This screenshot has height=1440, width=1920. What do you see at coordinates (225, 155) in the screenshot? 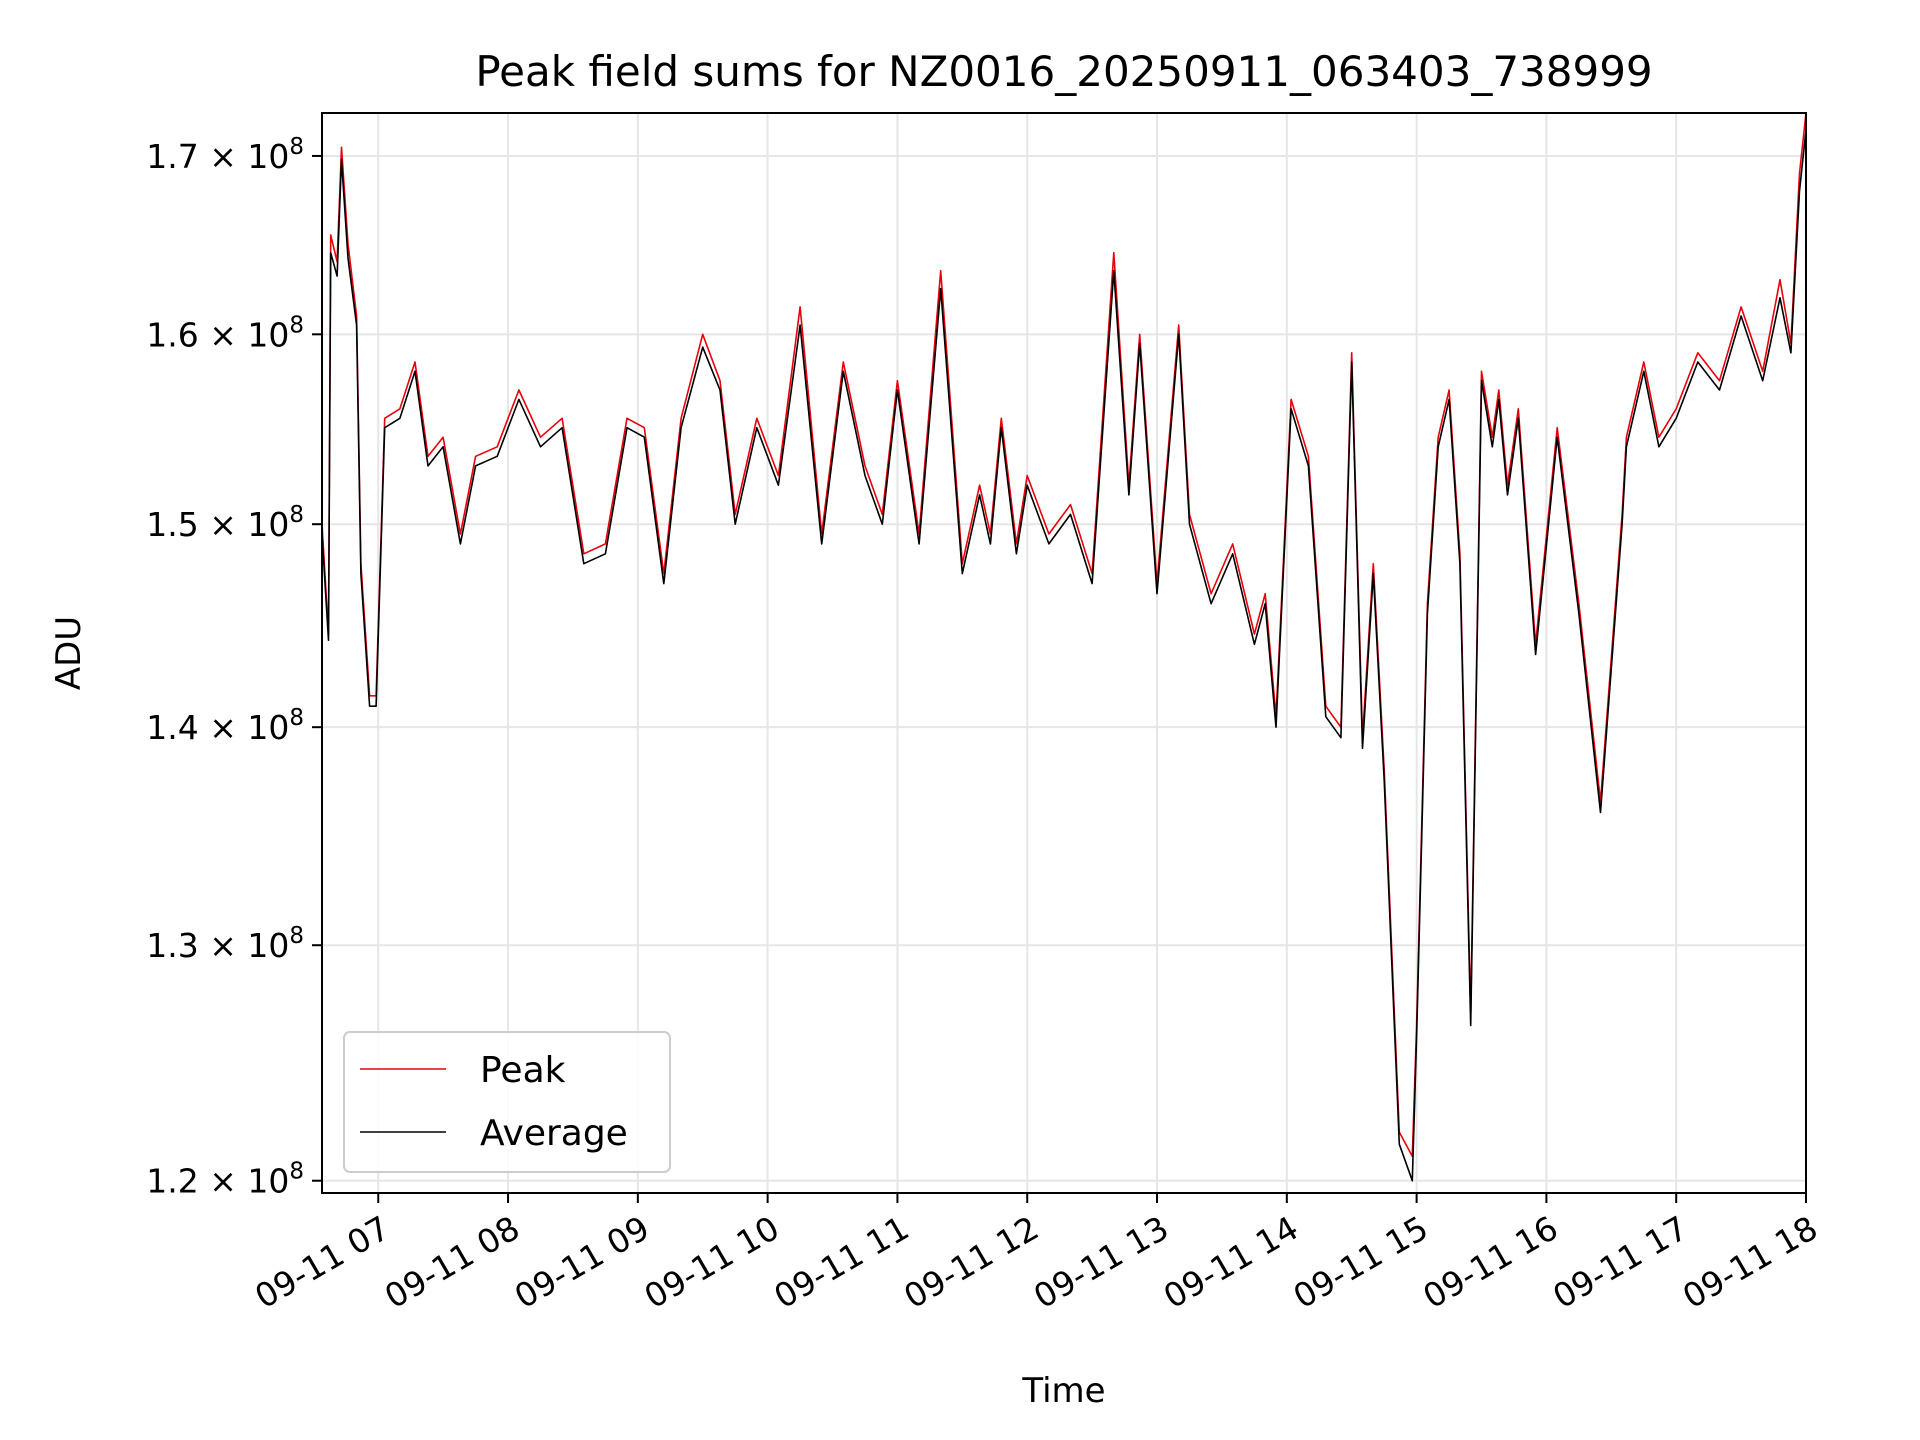
I see `y-tick-label: 1.7 × 108` at bounding box center [225, 155].